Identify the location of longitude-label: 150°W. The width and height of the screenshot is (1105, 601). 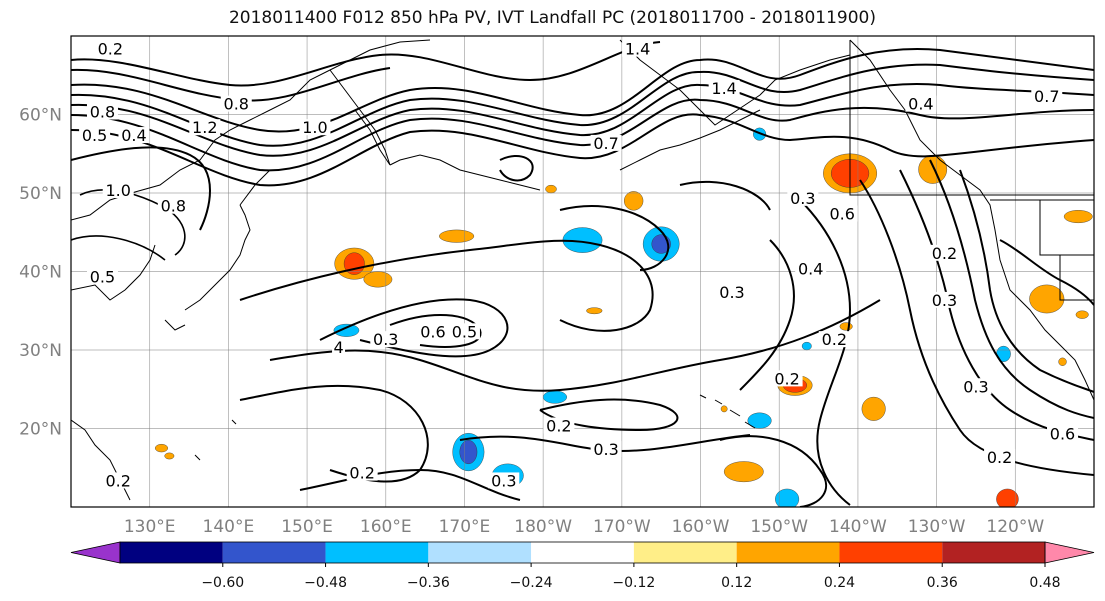
(779, 527).